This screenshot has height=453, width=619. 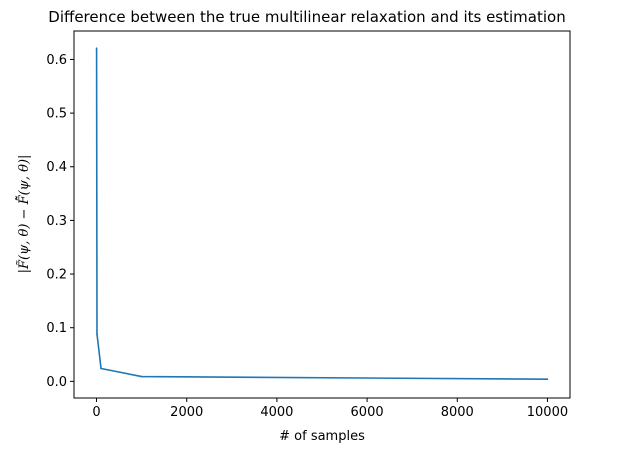 I want to click on y-tick-label: 0.4, so click(x=56, y=167).